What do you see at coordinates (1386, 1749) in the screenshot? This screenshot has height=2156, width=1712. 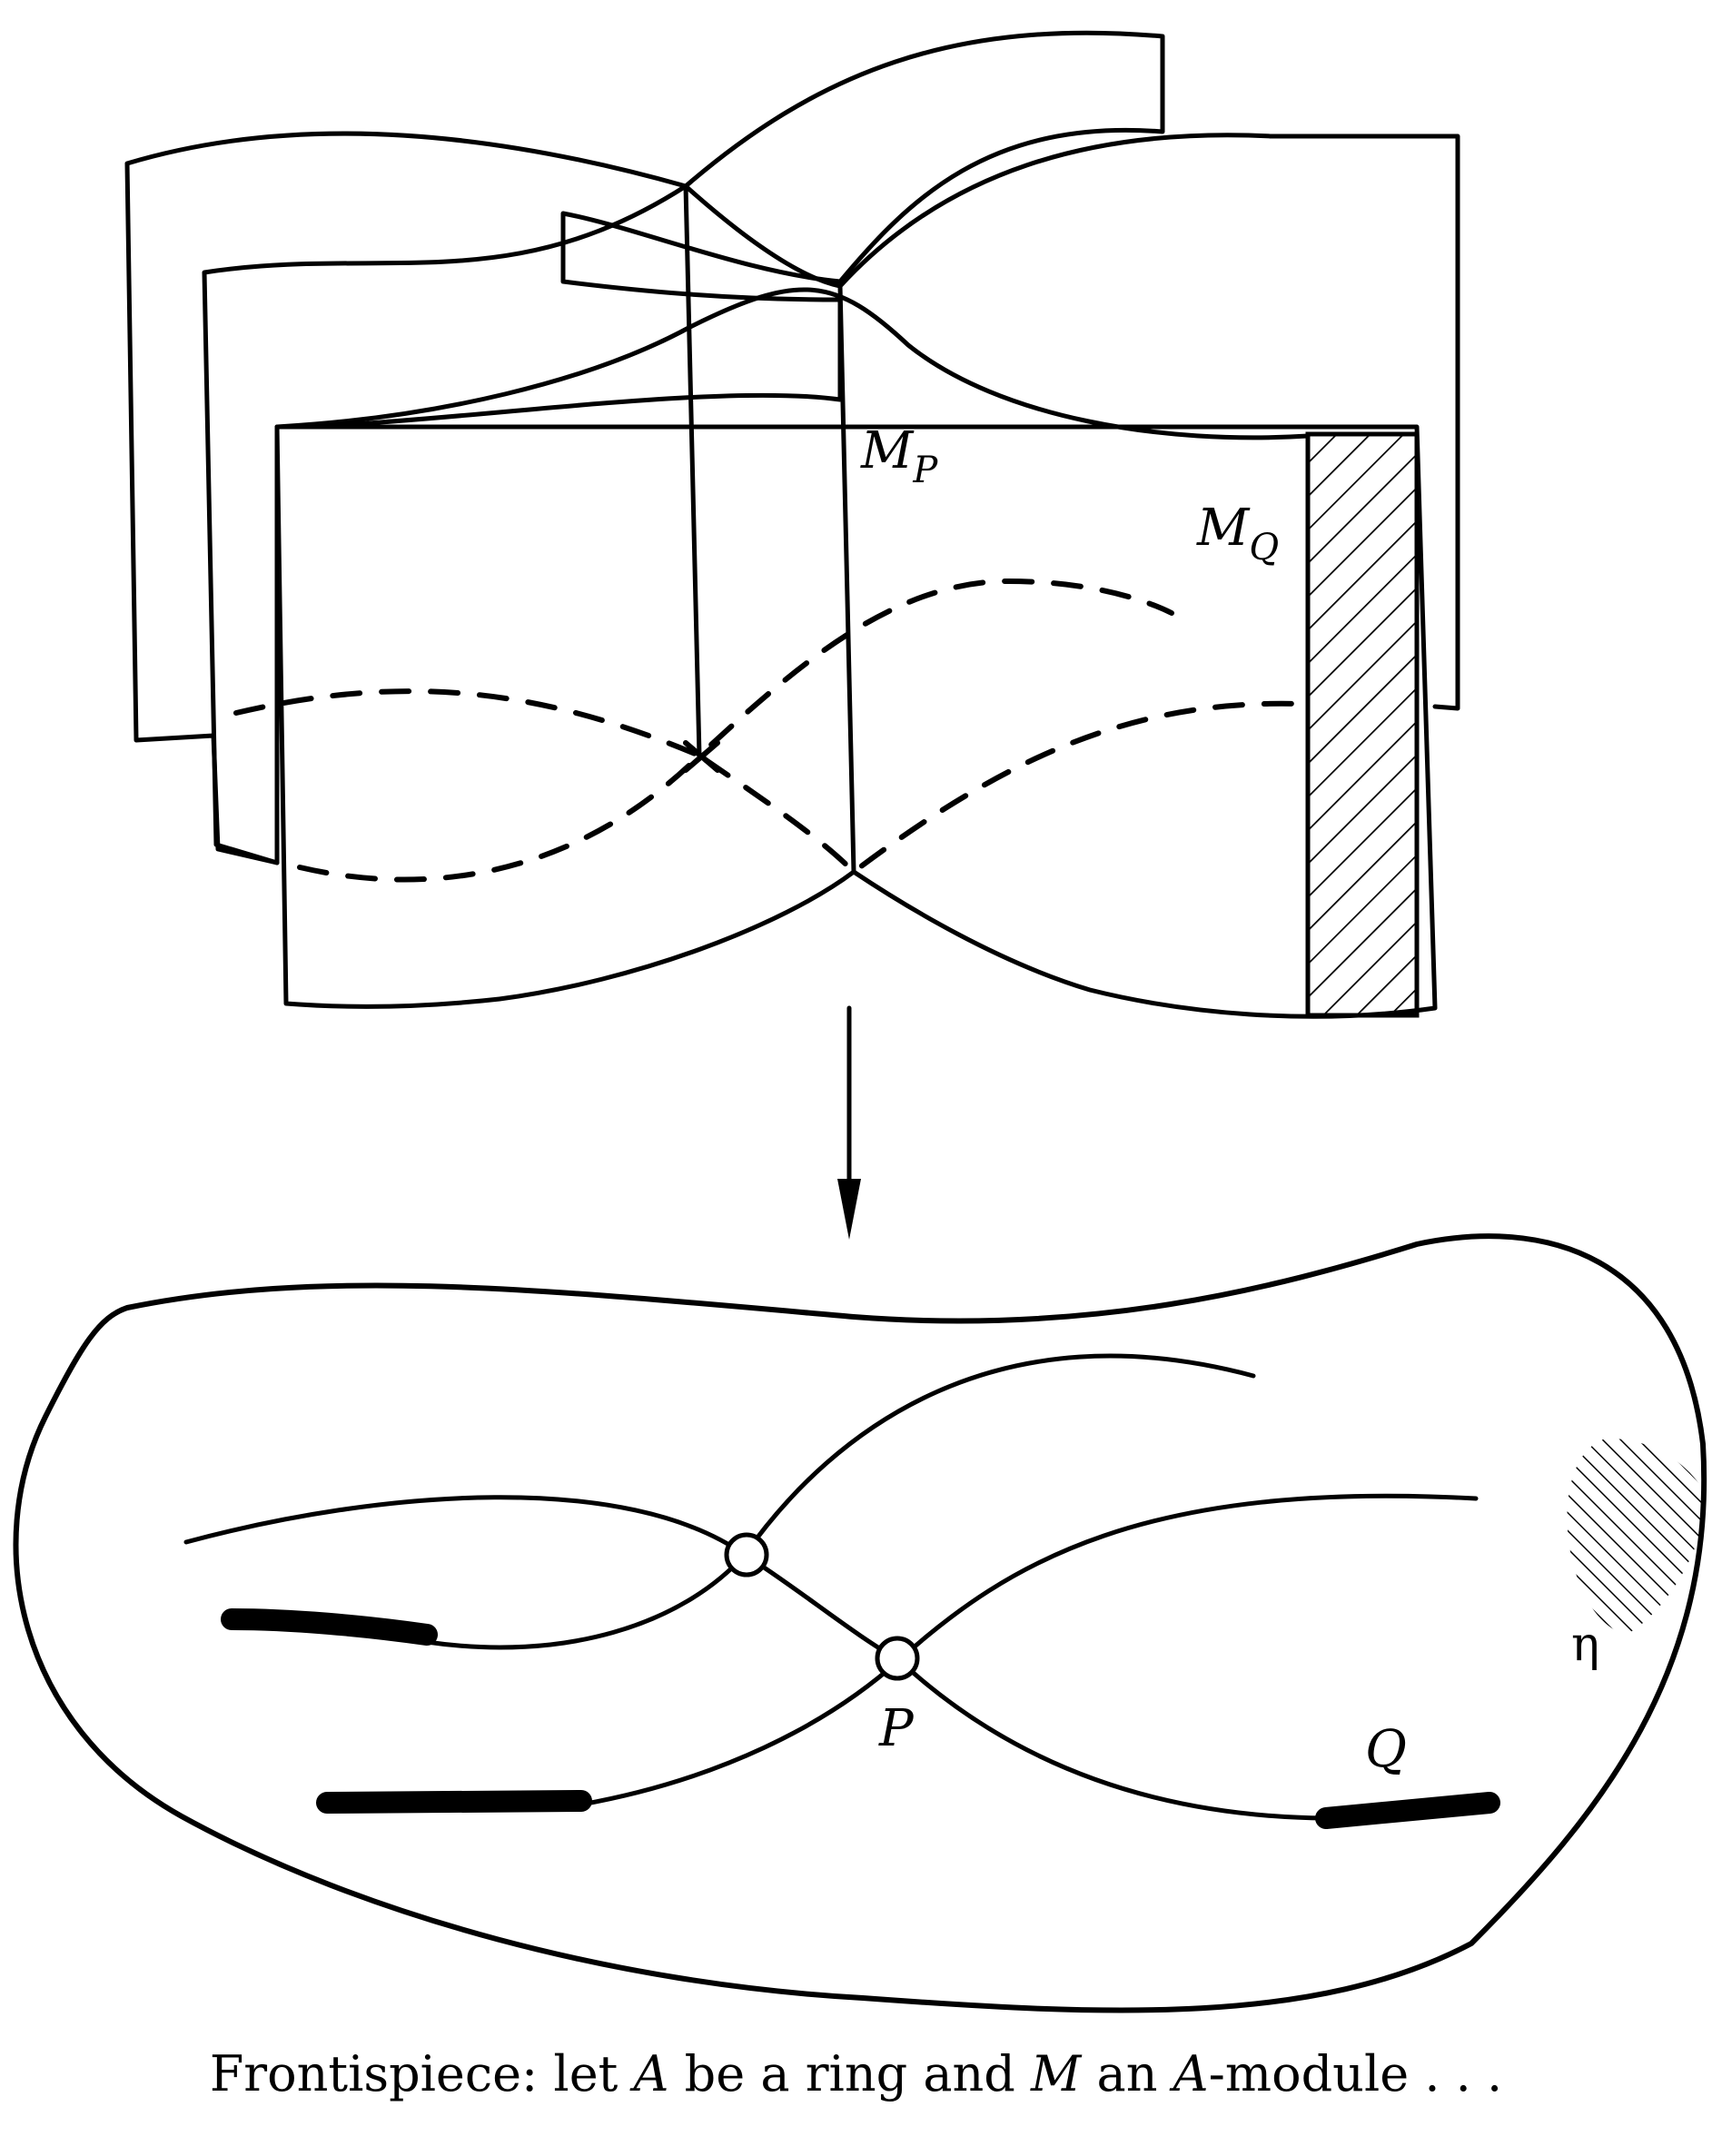 I see `label-q: Q` at bounding box center [1386, 1749].